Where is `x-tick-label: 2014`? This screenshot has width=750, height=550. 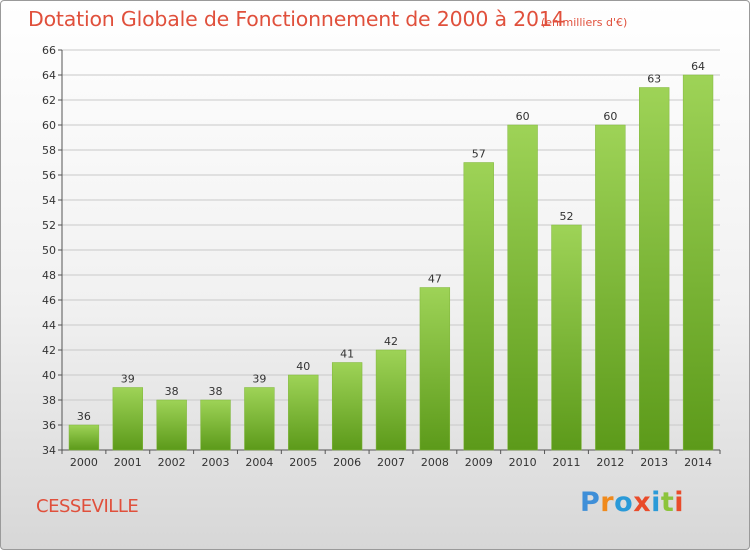
x-tick-label: 2014 is located at coordinates (698, 462).